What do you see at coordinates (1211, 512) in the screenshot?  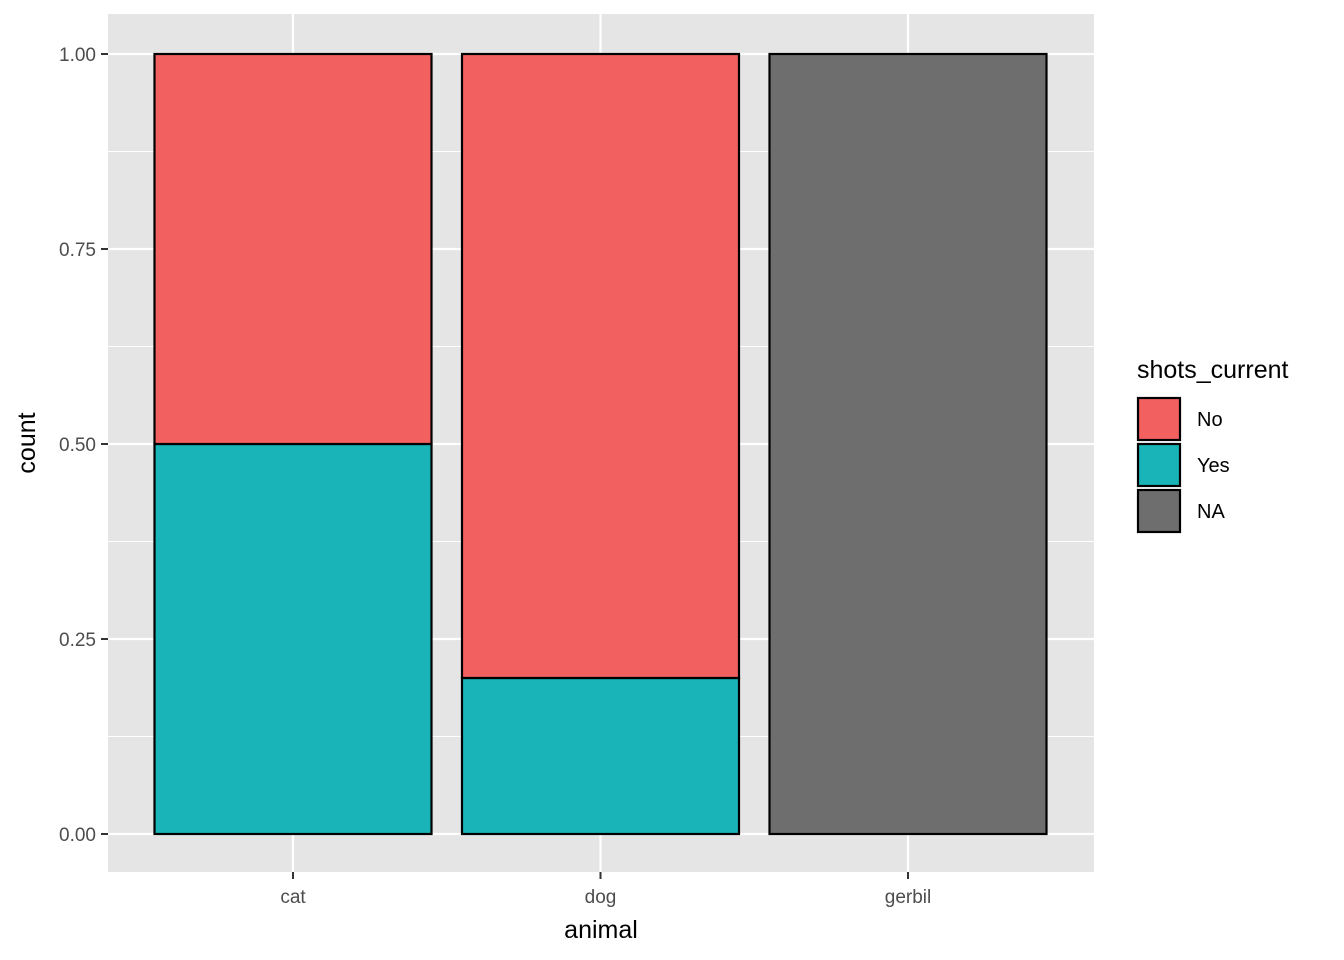 I see `legend-label-na: NA` at bounding box center [1211, 512].